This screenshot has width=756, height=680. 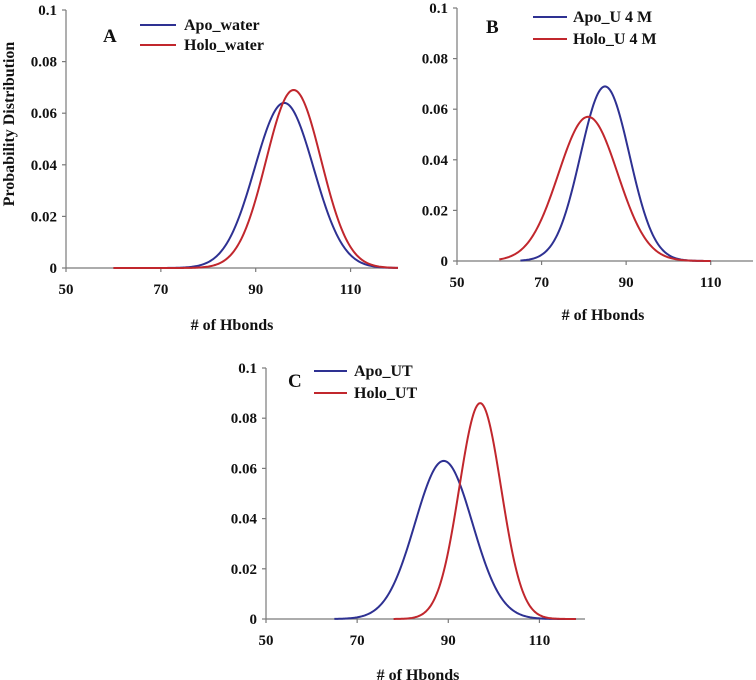 I want to click on series-line-holo-water, so click(x=256, y=178).